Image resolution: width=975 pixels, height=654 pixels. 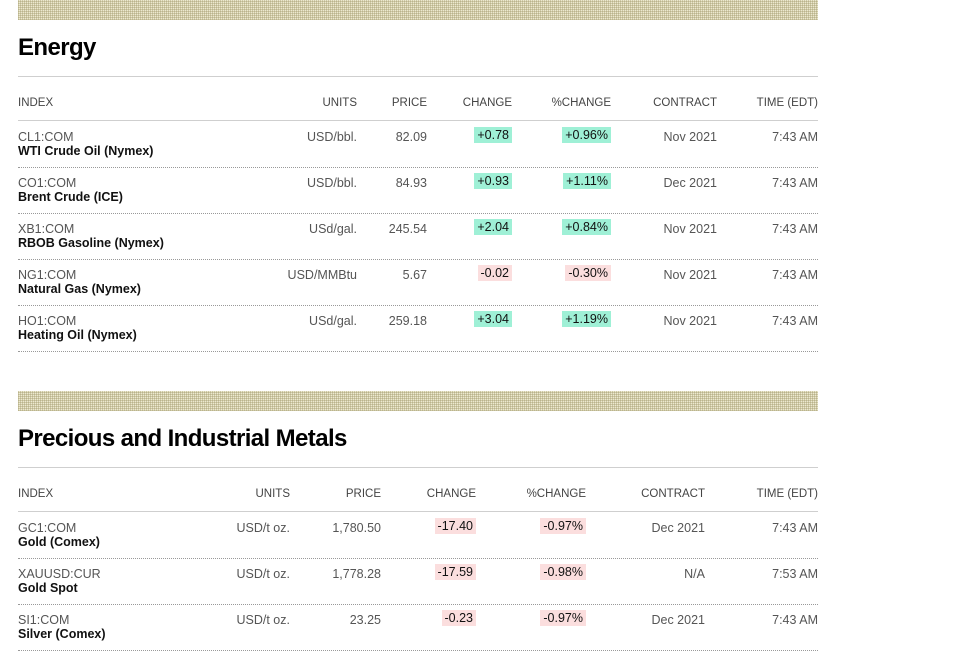 I want to click on change-badge: -0.23, so click(x=458, y=618).